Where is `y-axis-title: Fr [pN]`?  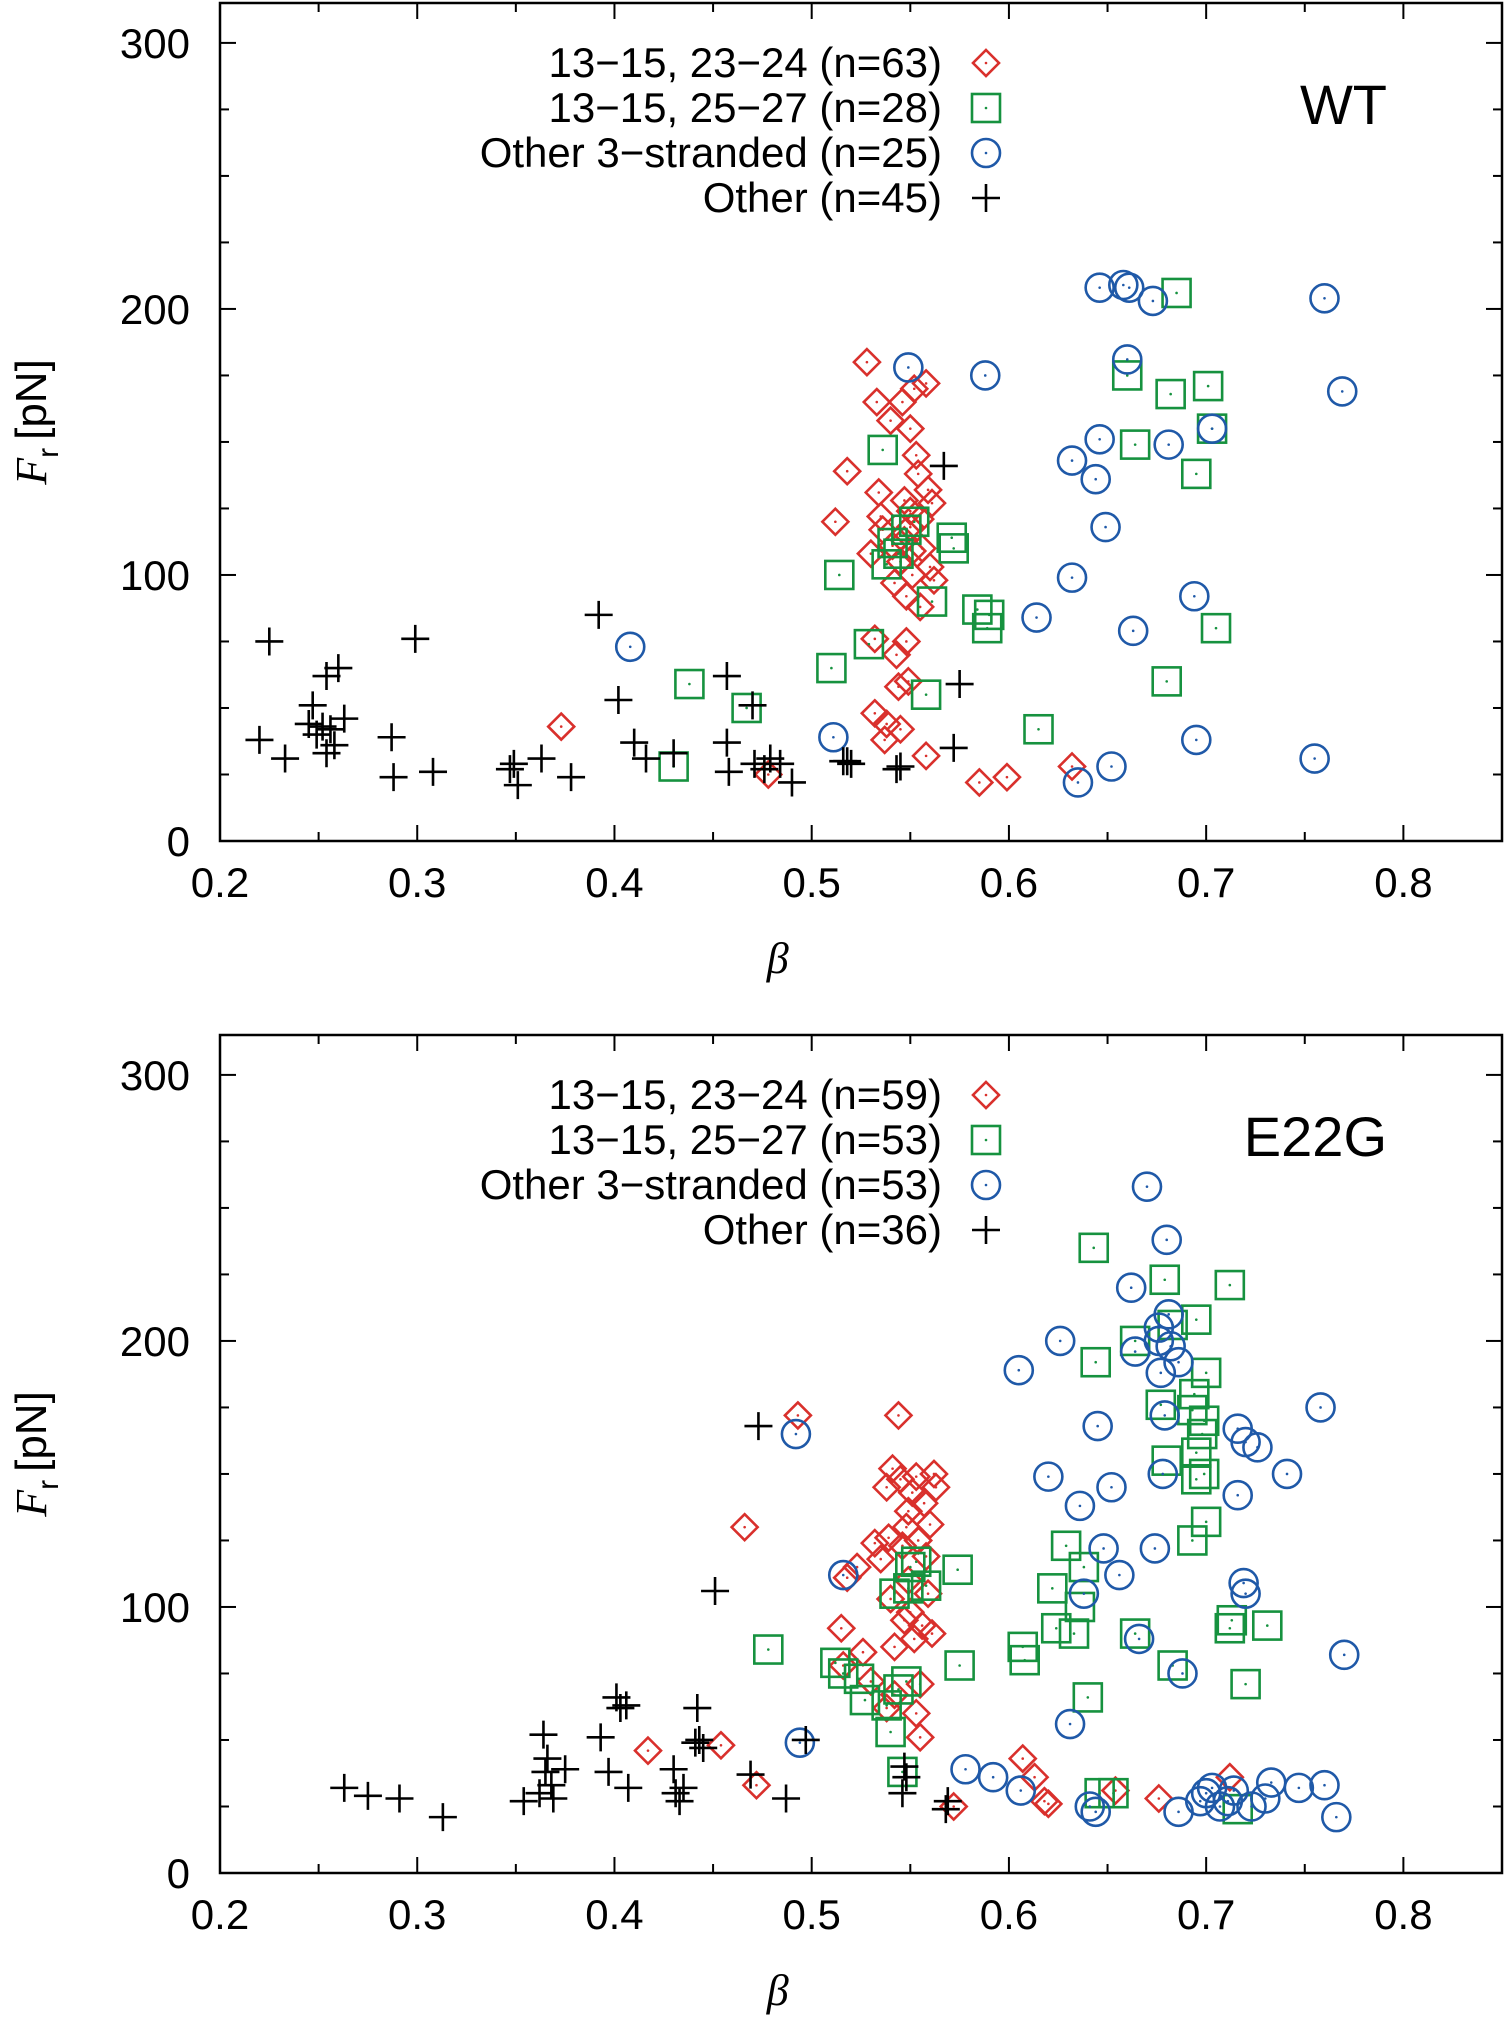 y-axis-title: Fr [pN] is located at coordinates (36, 1454).